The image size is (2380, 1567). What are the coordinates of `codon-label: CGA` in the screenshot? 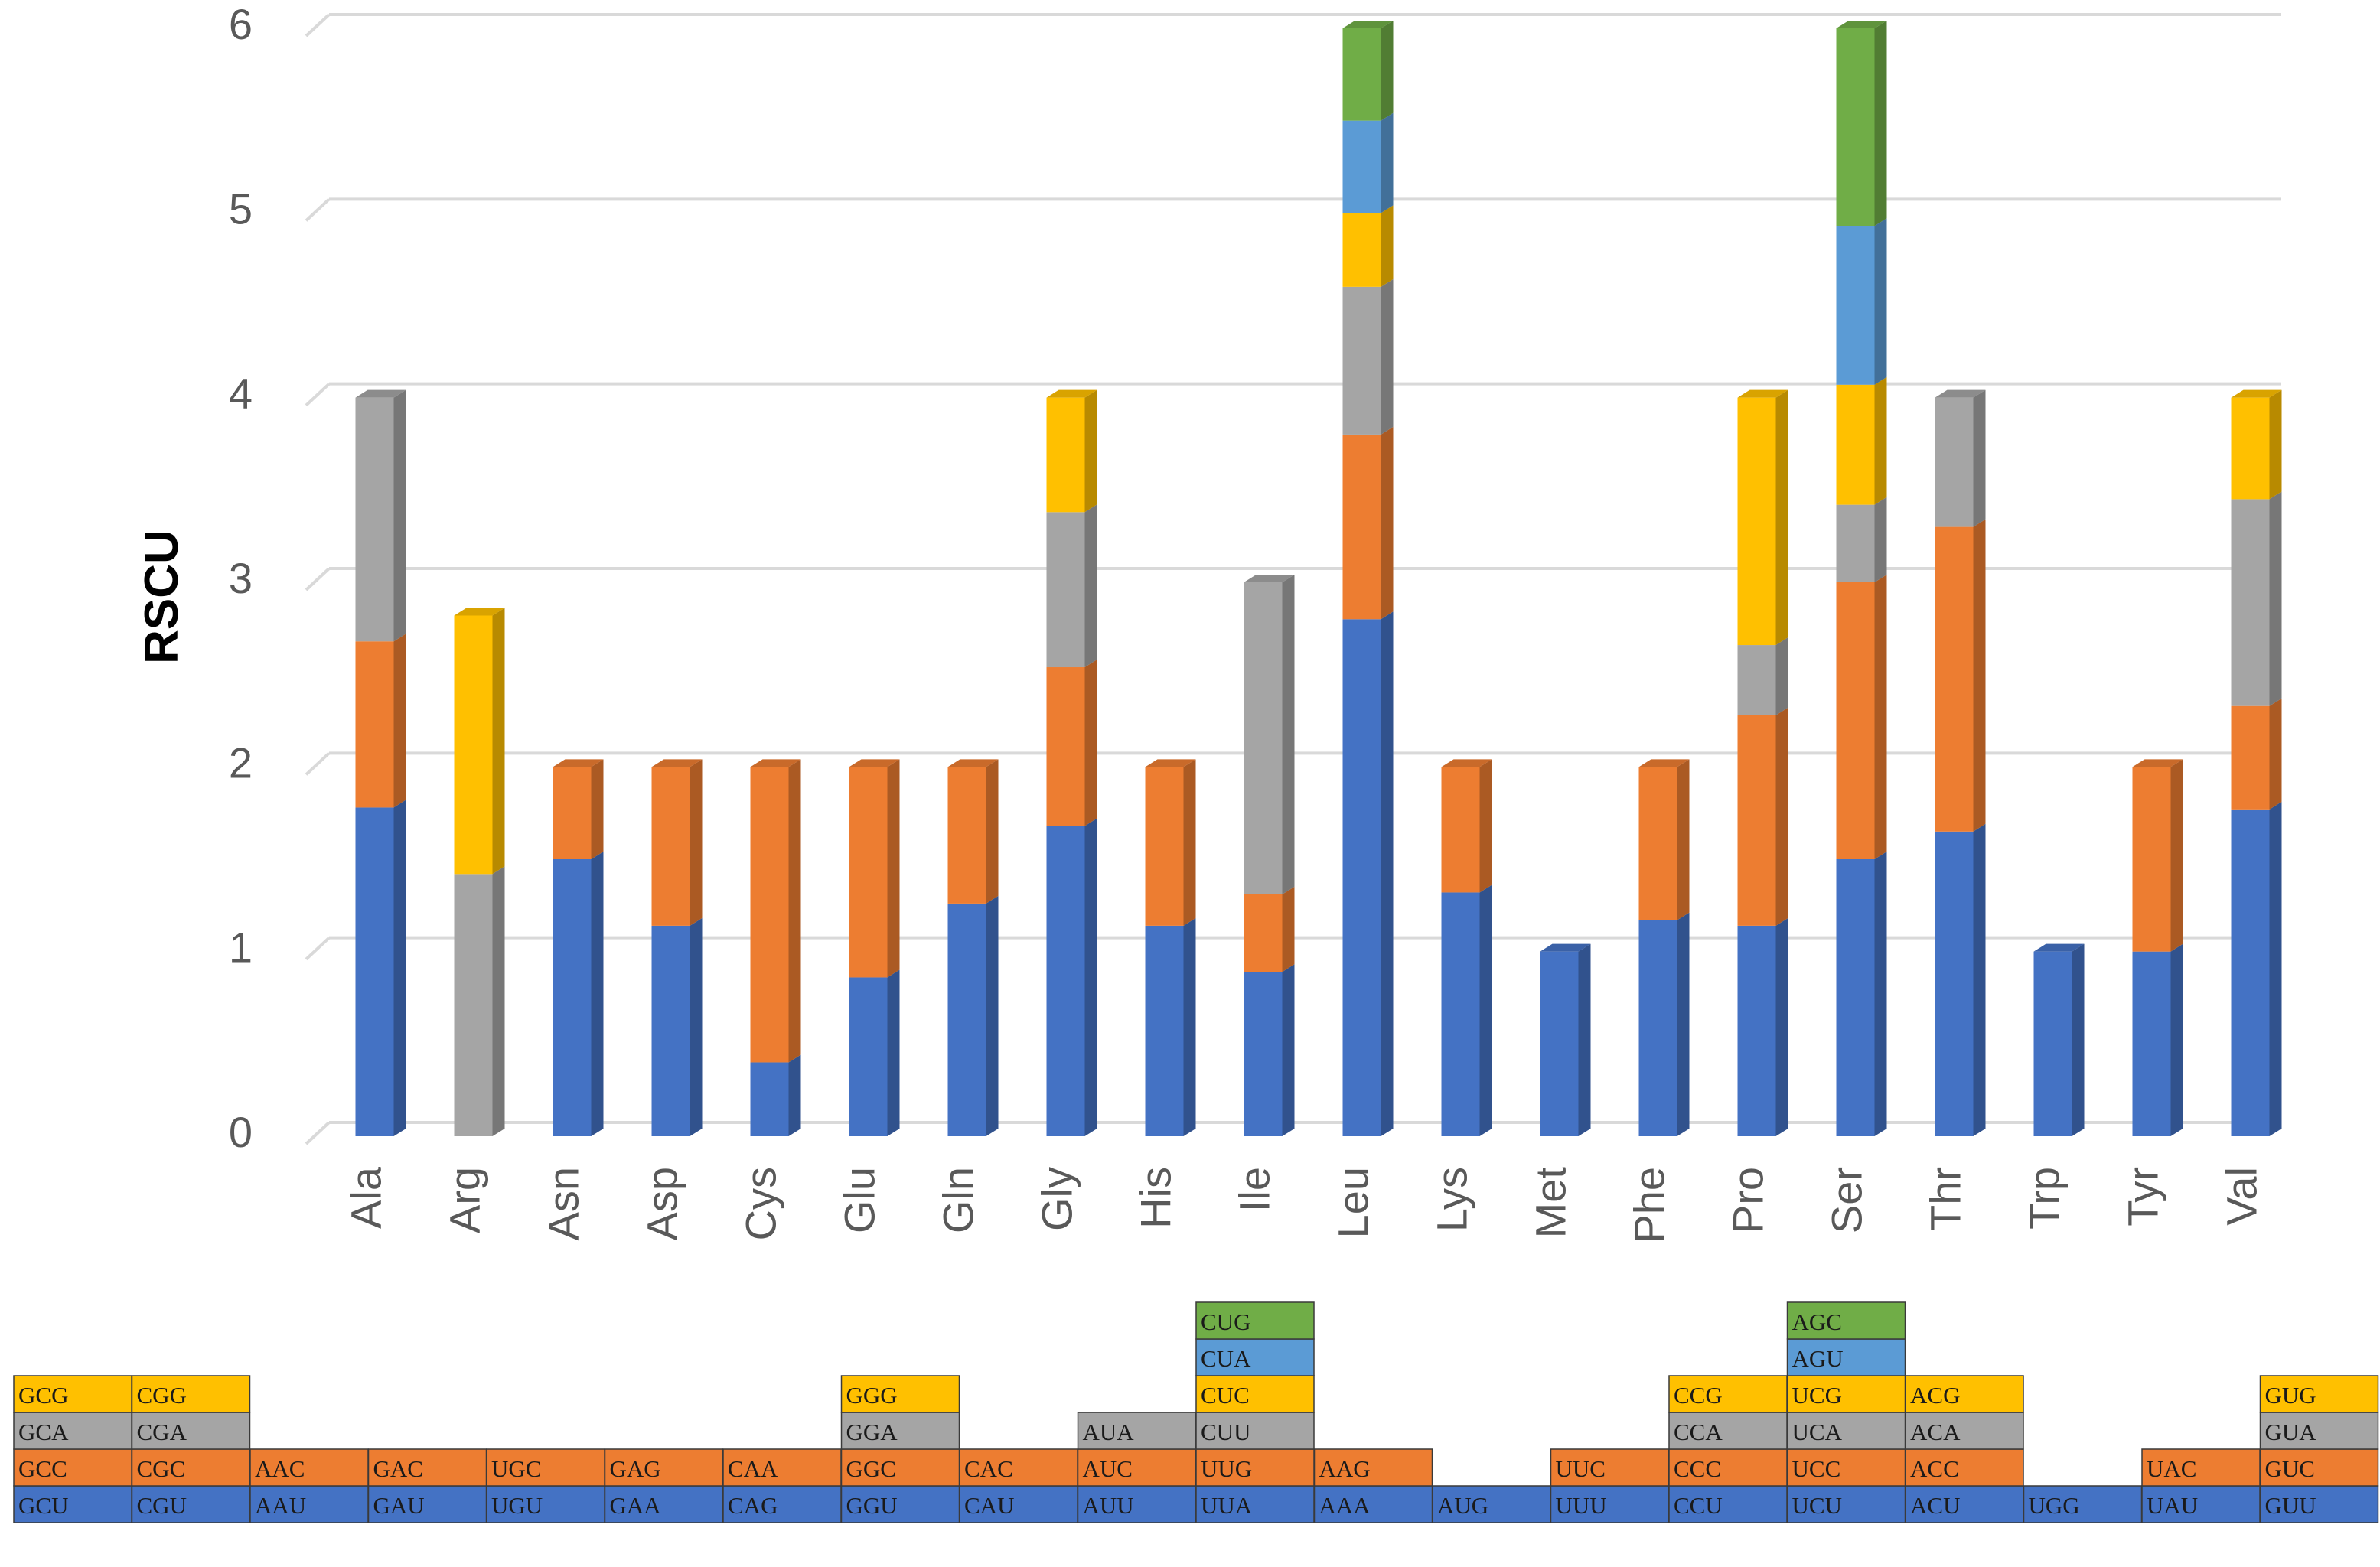 It's located at (162, 1432).